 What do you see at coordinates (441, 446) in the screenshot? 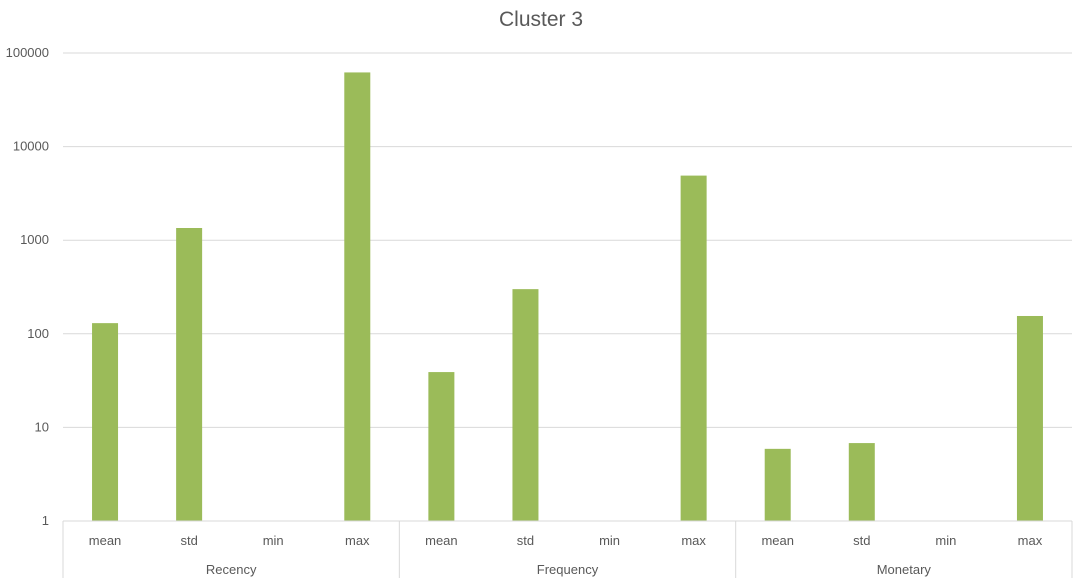
I see `bar-frequency-mean` at bounding box center [441, 446].